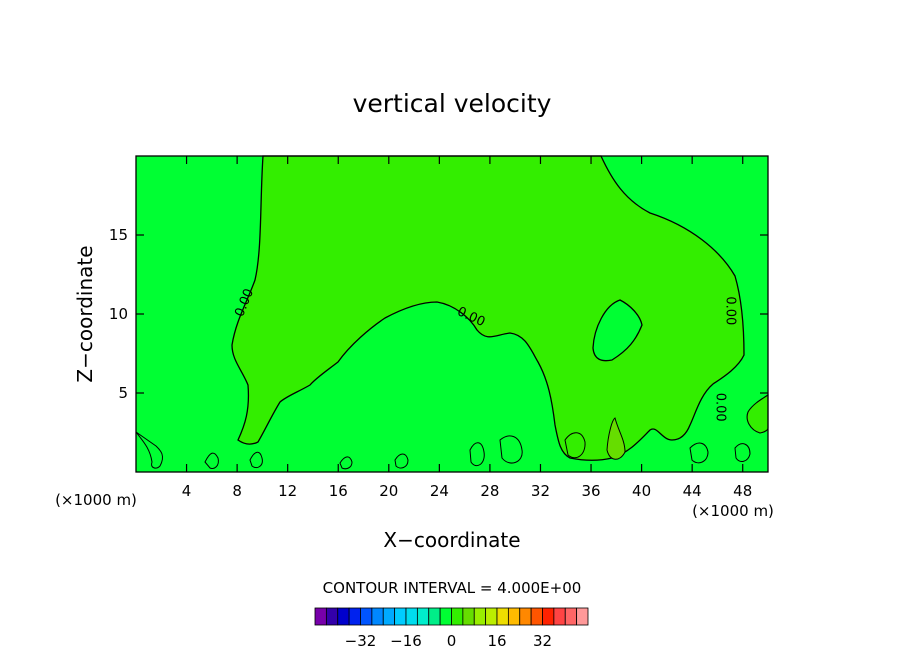  What do you see at coordinates (406, 641) in the screenshot?
I see `colorbar-label-2: −16` at bounding box center [406, 641].